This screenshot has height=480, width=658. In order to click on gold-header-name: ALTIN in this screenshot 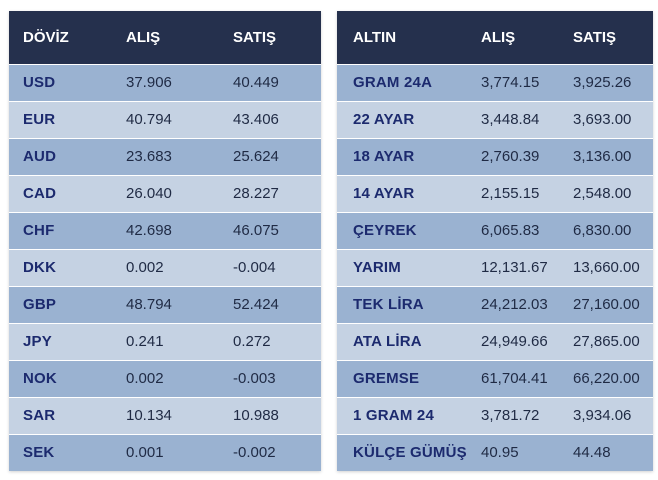, I will do `click(375, 37)`.